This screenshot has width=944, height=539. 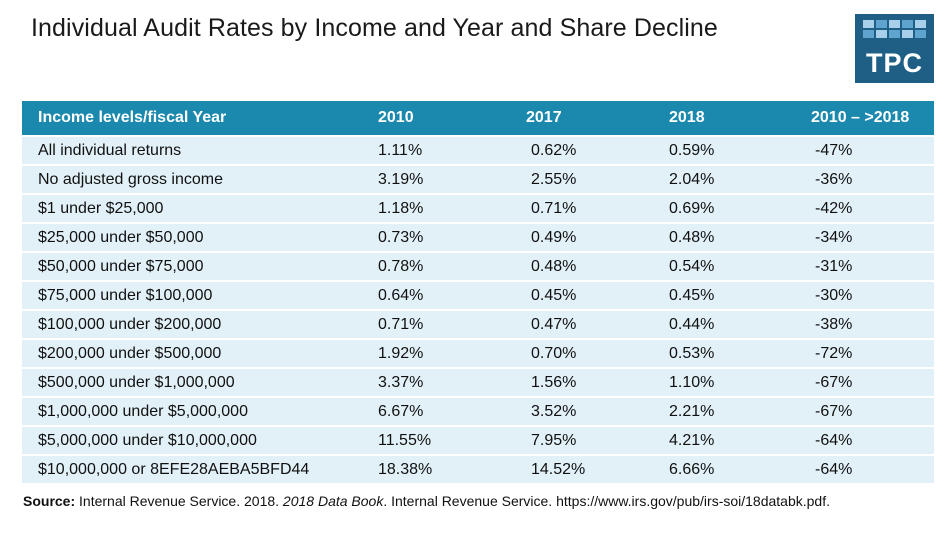 What do you see at coordinates (437, 296) in the screenshot?
I see `rate-cell: 0.64%` at bounding box center [437, 296].